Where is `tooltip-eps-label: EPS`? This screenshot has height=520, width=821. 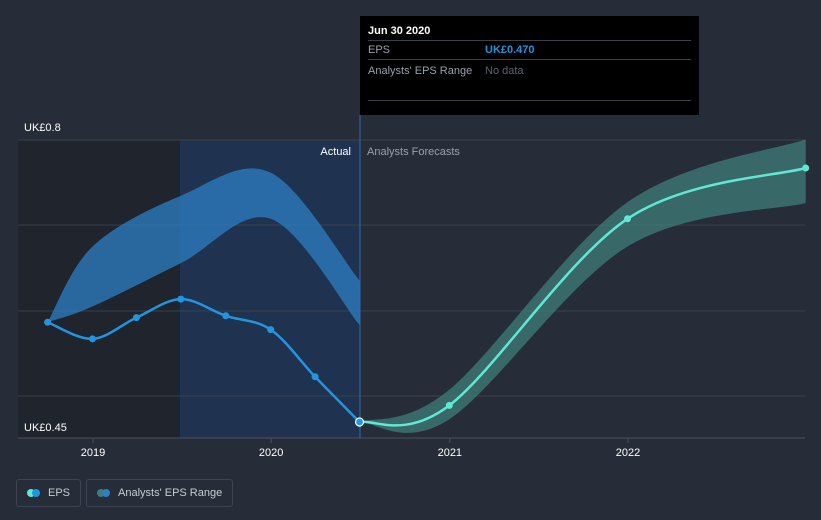 tooltip-eps-label: EPS is located at coordinates (379, 50).